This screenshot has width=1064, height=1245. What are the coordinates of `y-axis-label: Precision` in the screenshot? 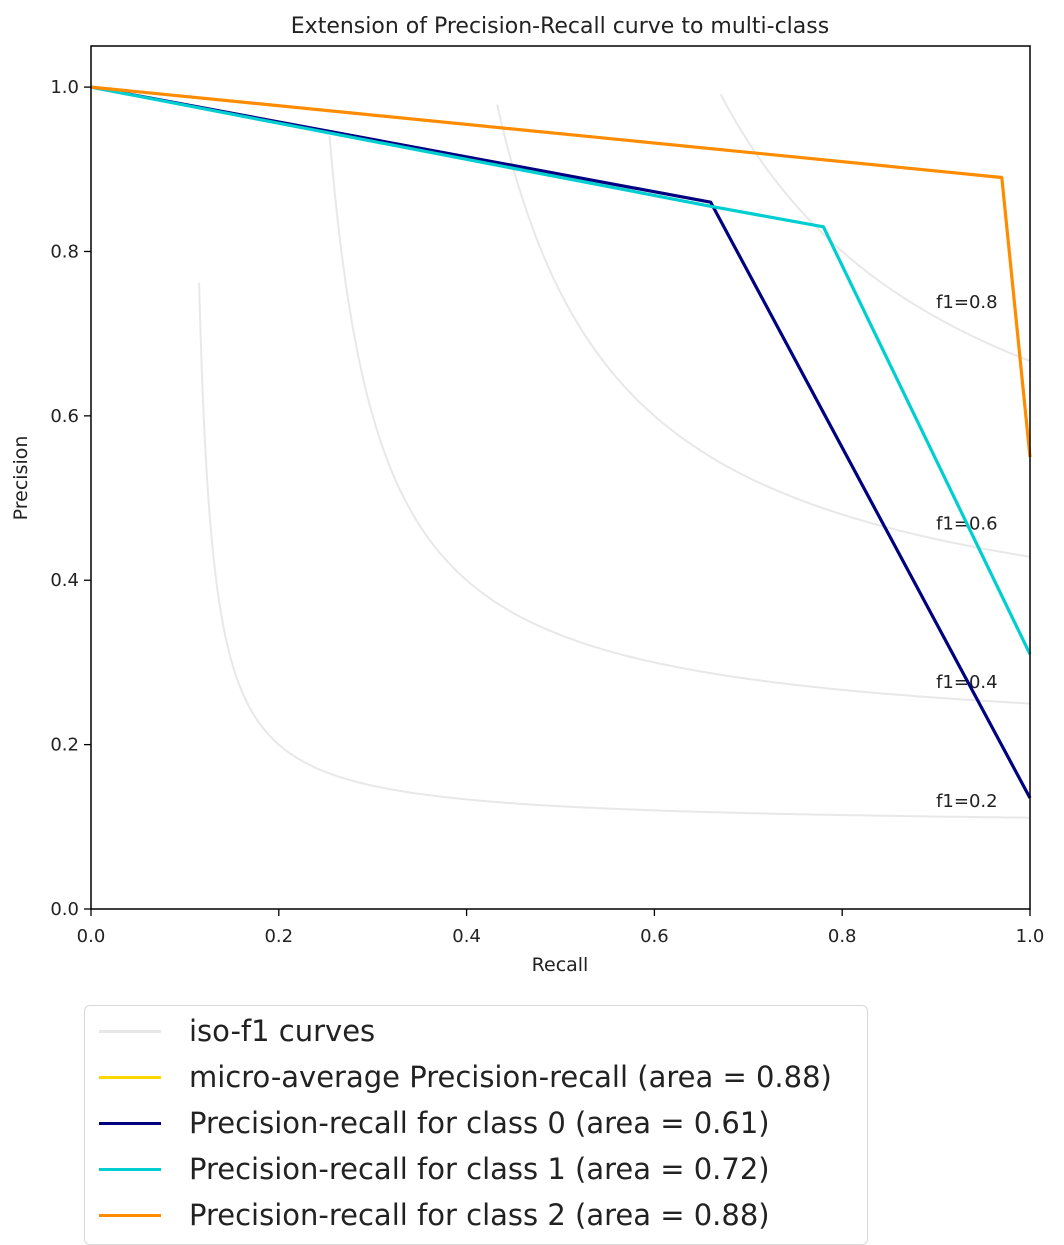 It's located at (21, 478).